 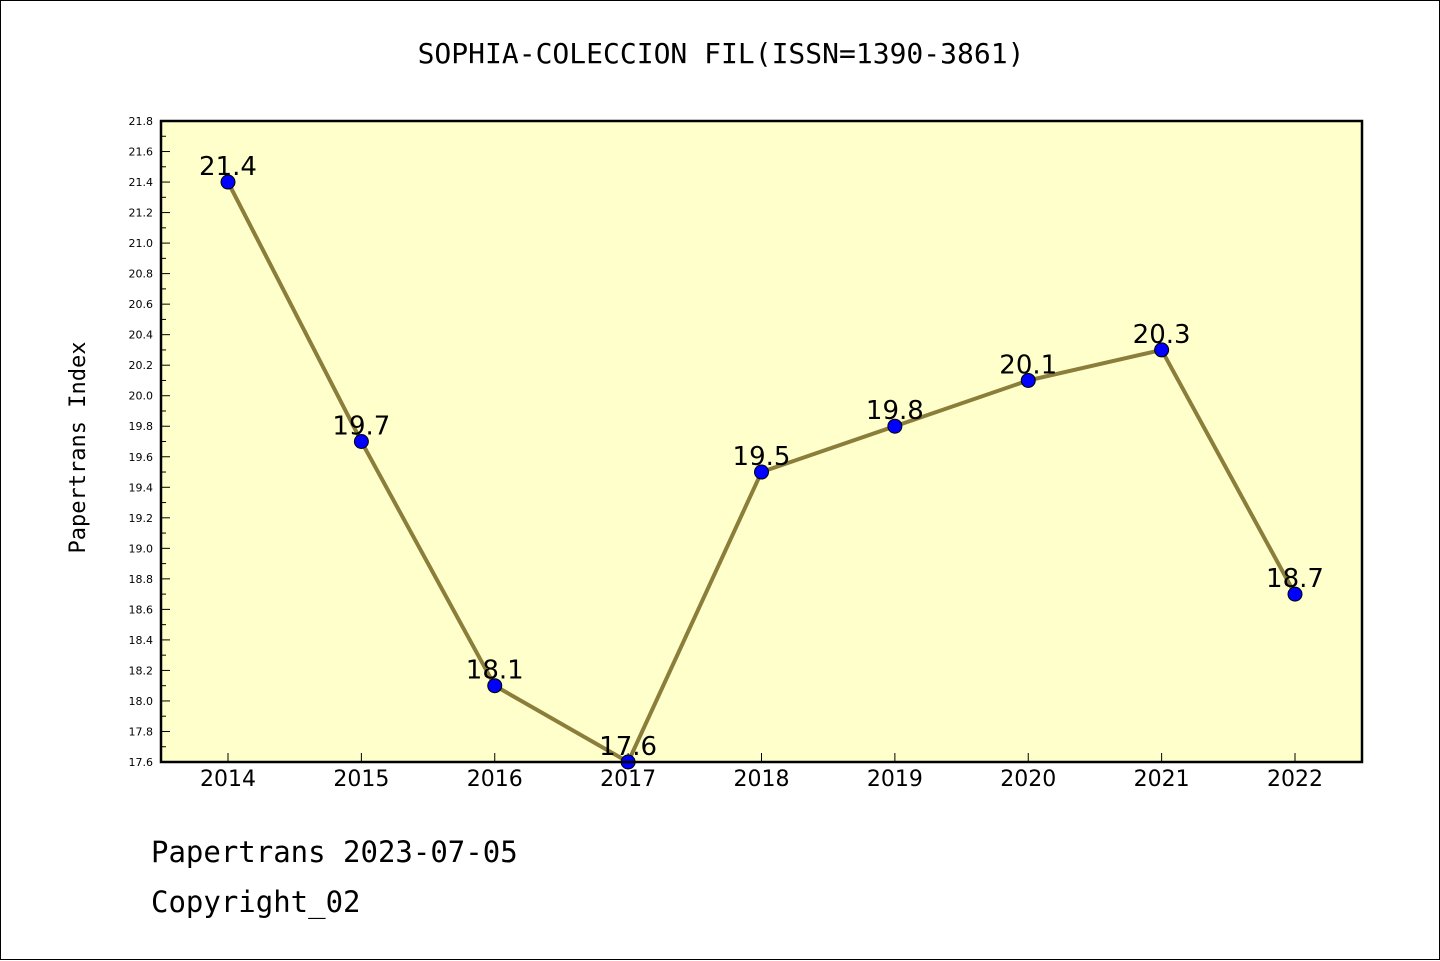 I want to click on y-tick-label: 19.8, so click(x=141, y=426).